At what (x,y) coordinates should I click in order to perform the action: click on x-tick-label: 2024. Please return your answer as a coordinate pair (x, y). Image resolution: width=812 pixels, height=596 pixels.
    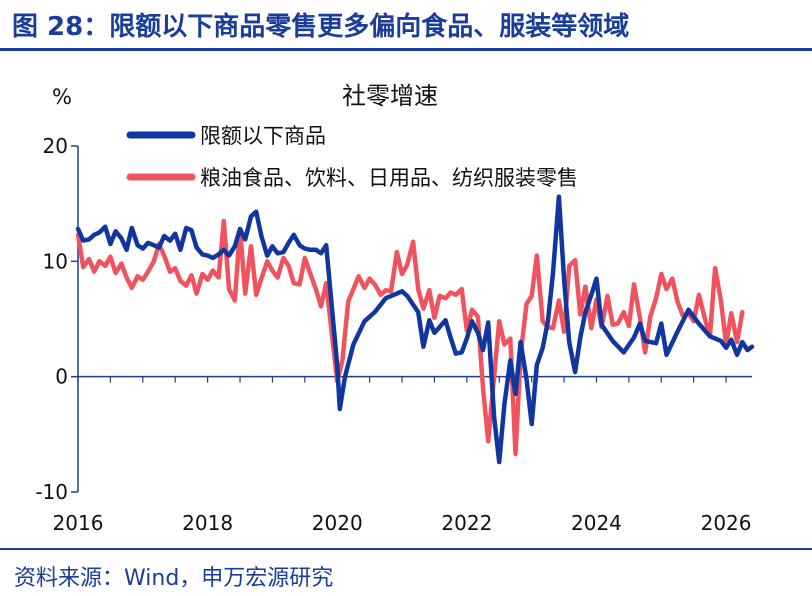
    Looking at the image, I should click on (596, 523).